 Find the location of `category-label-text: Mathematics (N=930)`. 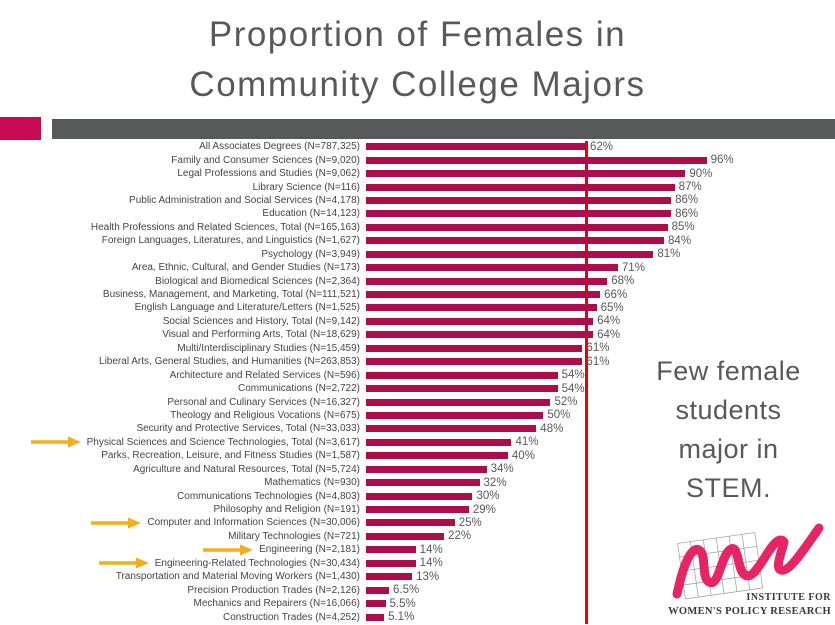

category-label-text: Mathematics (N=930) is located at coordinates (312, 483).